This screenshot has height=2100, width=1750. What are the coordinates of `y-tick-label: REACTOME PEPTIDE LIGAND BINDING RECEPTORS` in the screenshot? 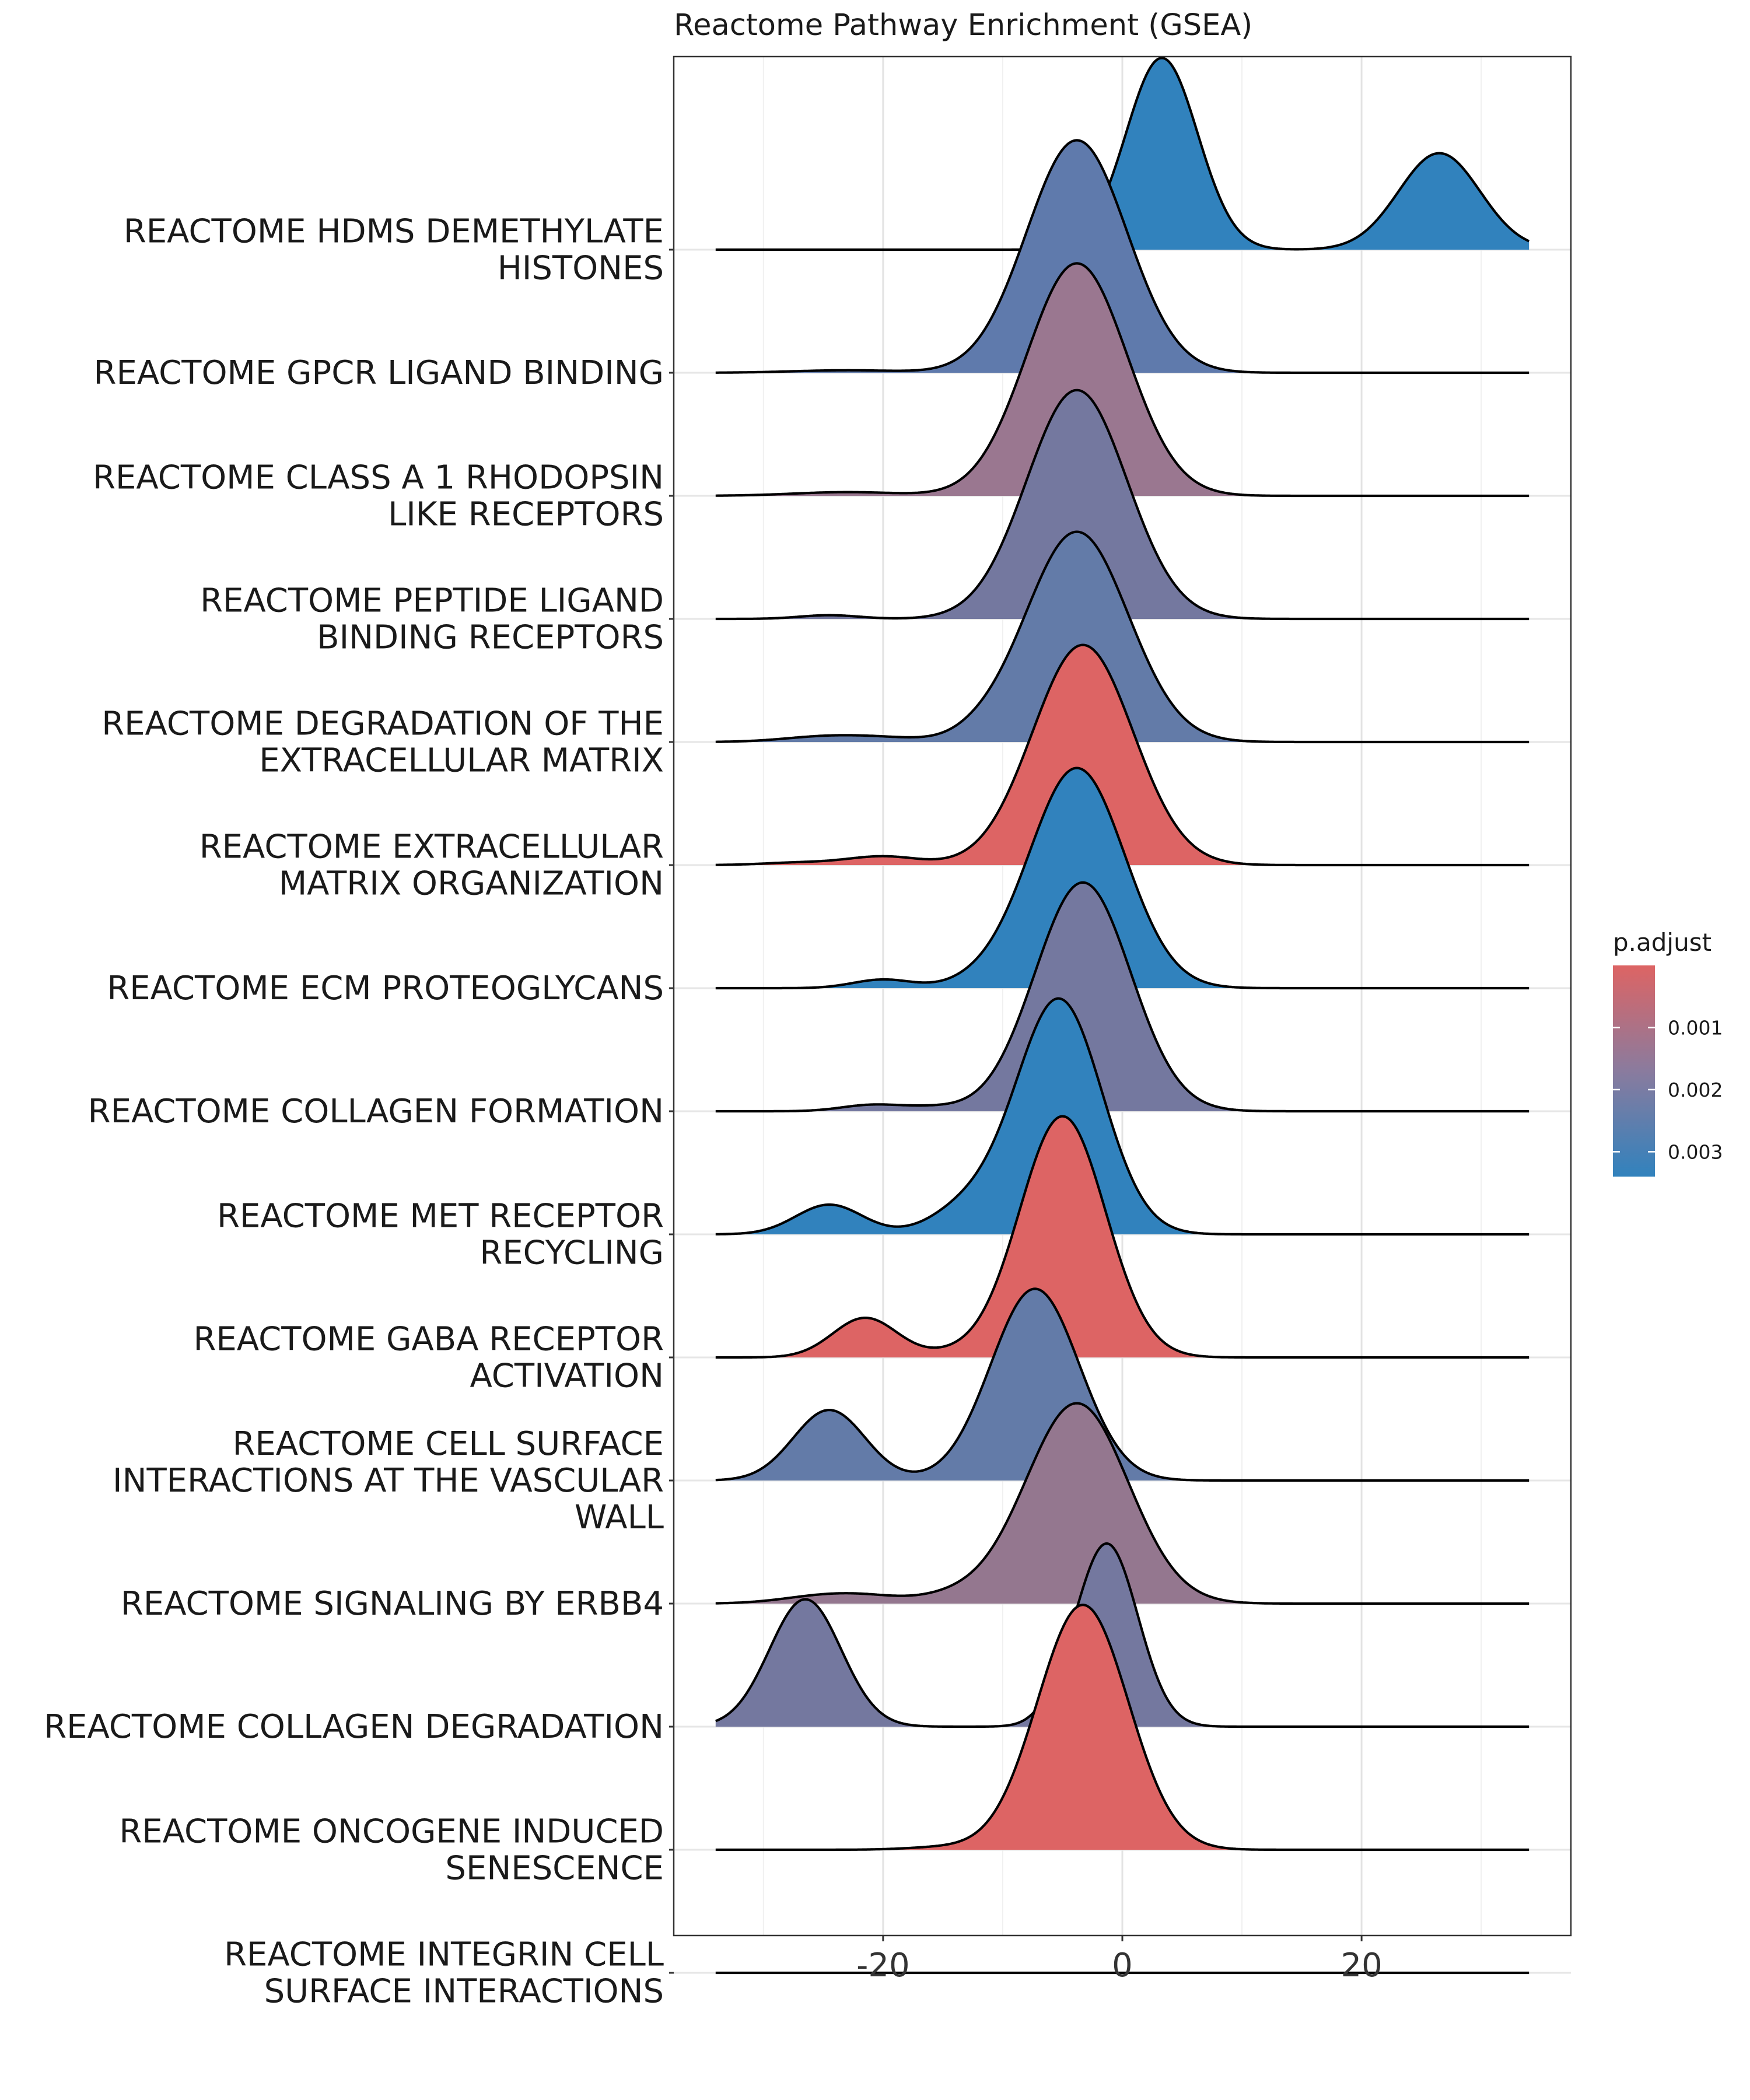 It's located at (432, 619).